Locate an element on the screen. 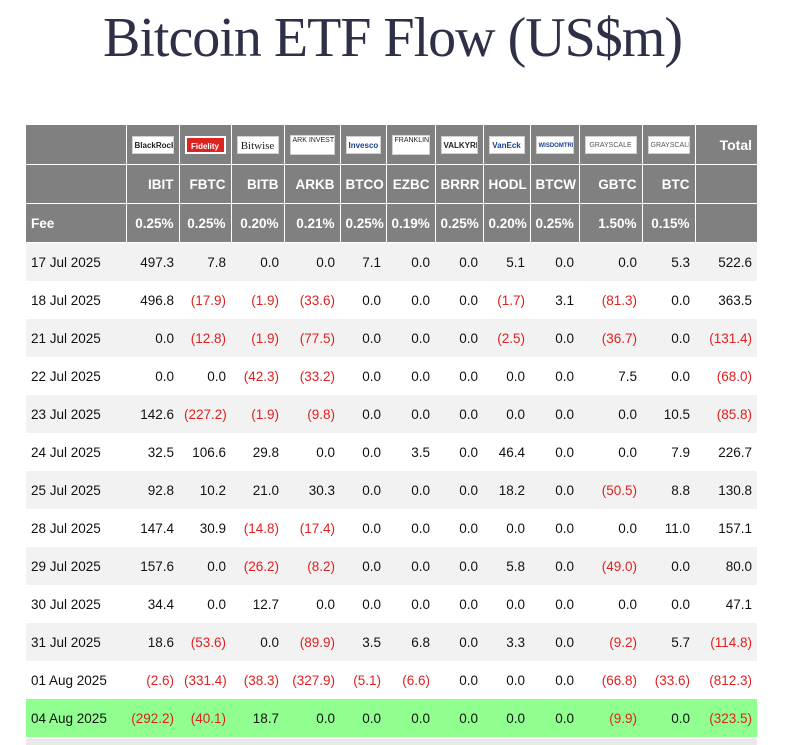 Image resolution: width=785 pixels, height=745 pixels. flow-cell: (42.3) is located at coordinates (257, 376).